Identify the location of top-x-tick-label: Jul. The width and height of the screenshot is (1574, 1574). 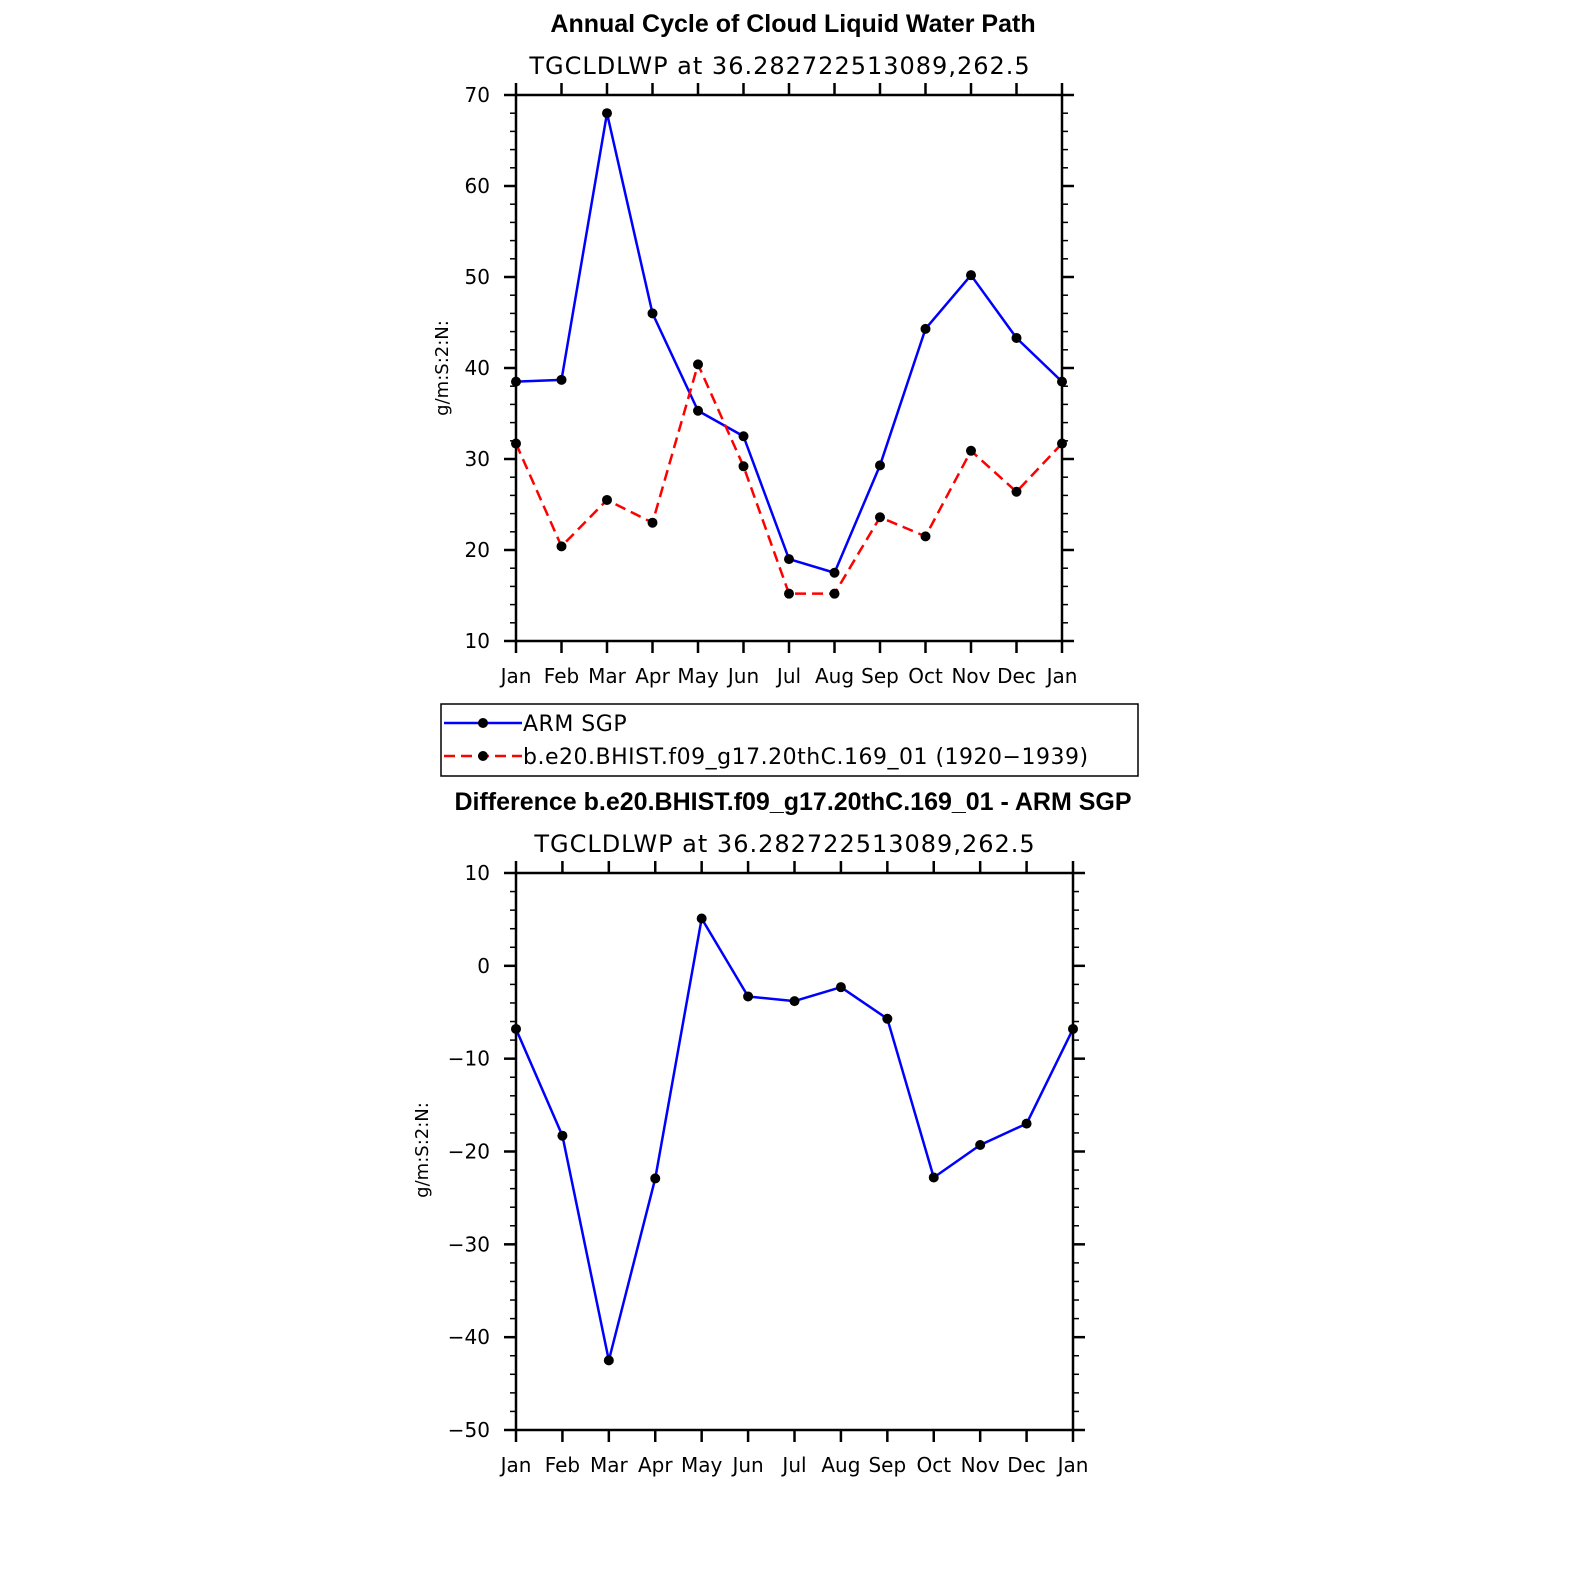
(788, 676).